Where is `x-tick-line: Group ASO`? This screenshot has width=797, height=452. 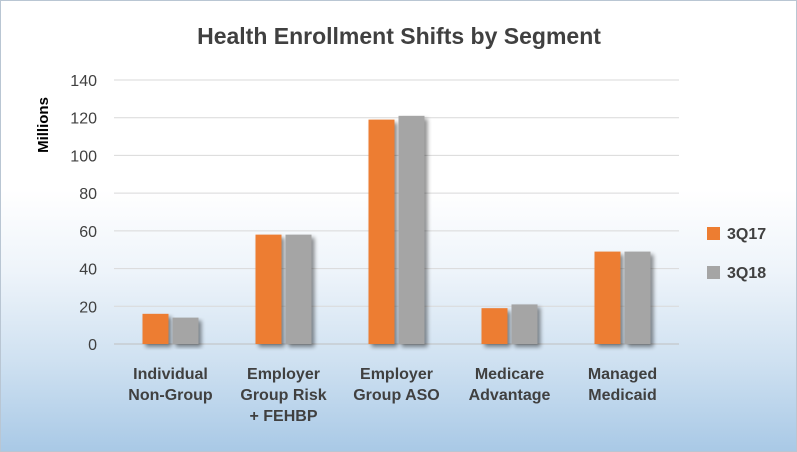 x-tick-line: Group ASO is located at coordinates (396, 395).